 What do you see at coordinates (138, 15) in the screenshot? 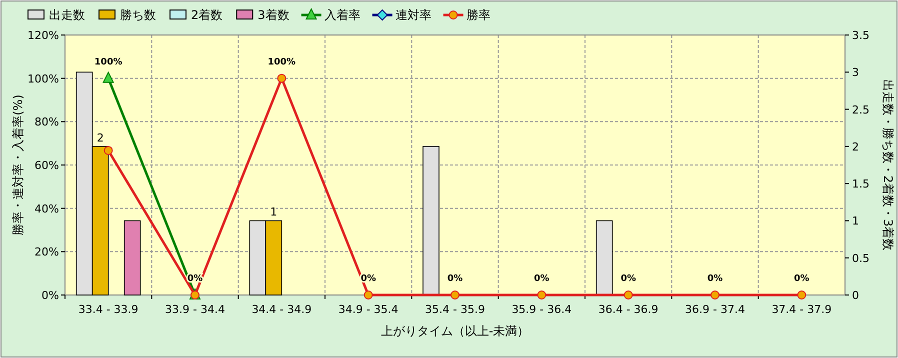
I see `legend-label: 勝ち数` at bounding box center [138, 15].